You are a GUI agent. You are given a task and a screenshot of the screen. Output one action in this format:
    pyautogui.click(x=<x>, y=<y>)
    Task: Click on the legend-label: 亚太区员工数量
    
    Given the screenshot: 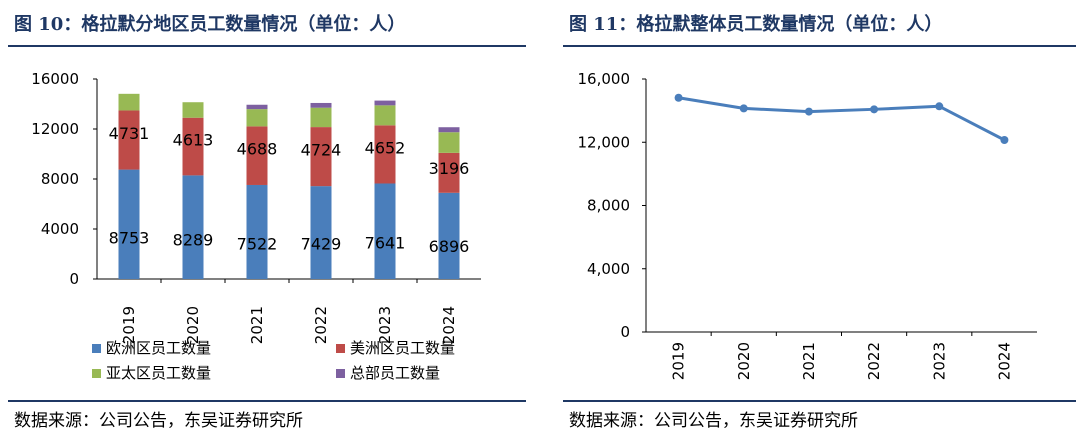 What is the action you would take?
    pyautogui.click(x=158, y=373)
    